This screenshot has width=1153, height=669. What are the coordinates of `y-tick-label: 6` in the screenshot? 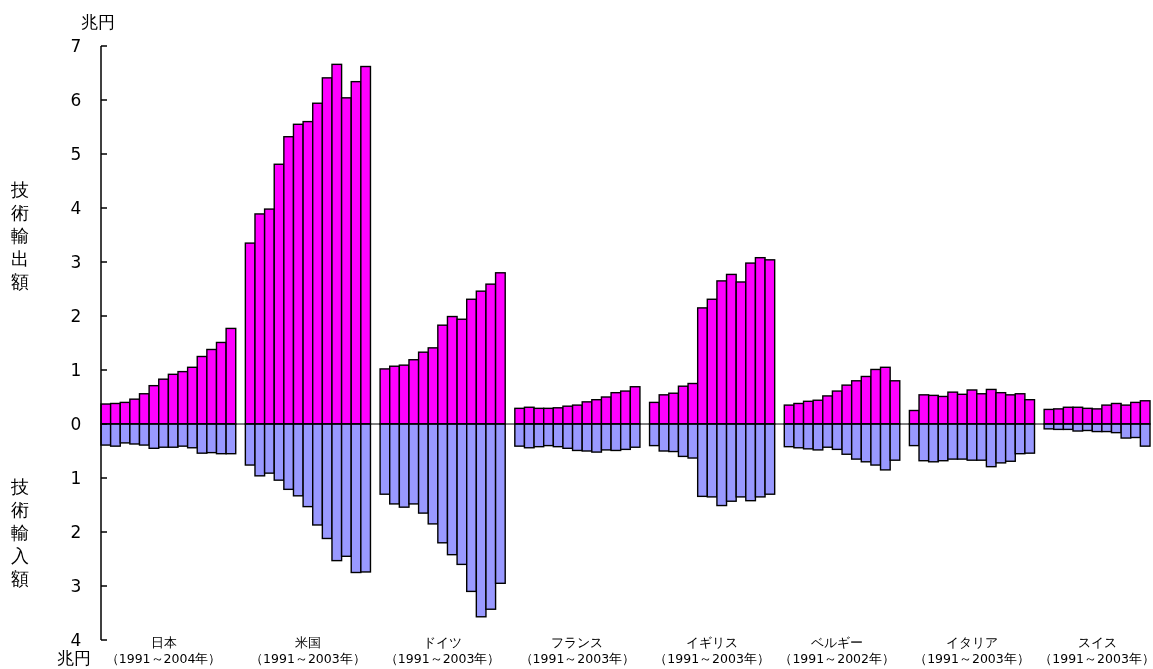 It's located at (76, 100).